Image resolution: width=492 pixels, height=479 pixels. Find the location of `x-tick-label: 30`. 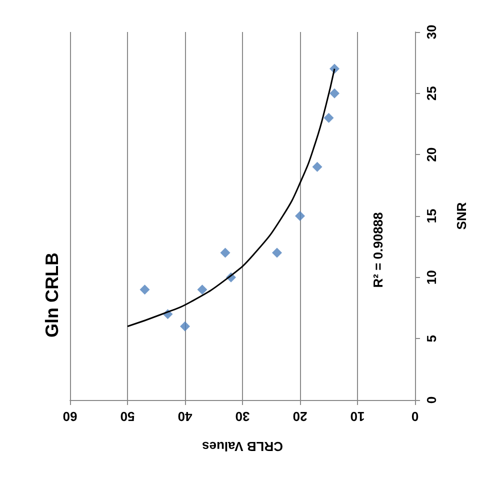

x-tick-label: 30 is located at coordinates (242, 416).